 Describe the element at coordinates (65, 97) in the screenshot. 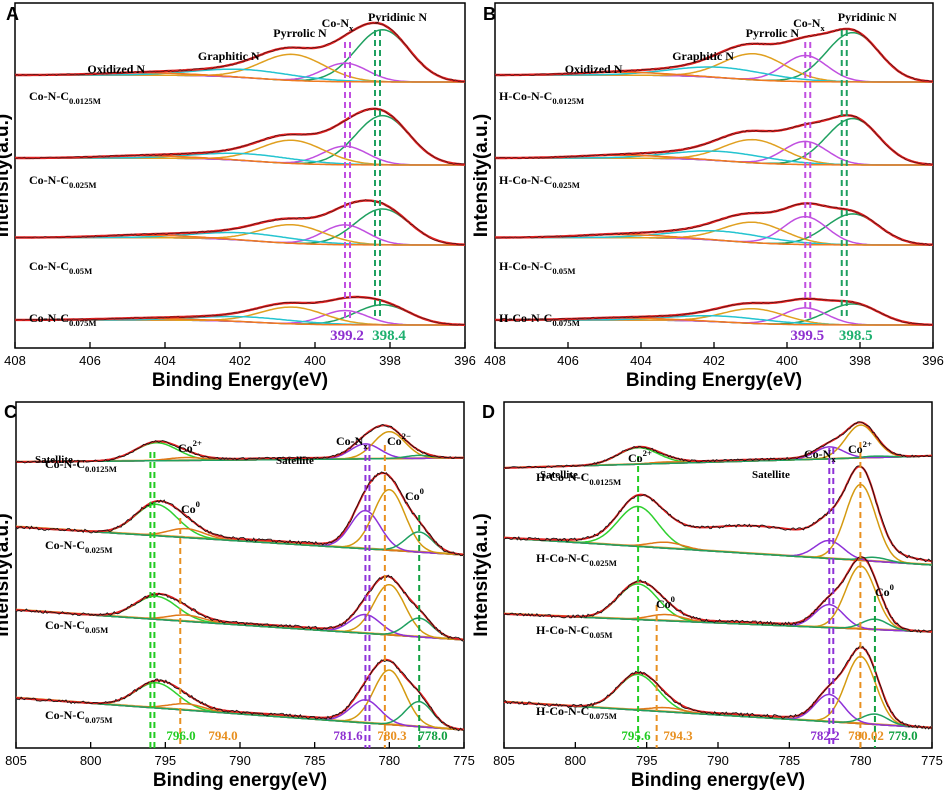

I see `sample-label: Co-N-C0.0125M` at that location.